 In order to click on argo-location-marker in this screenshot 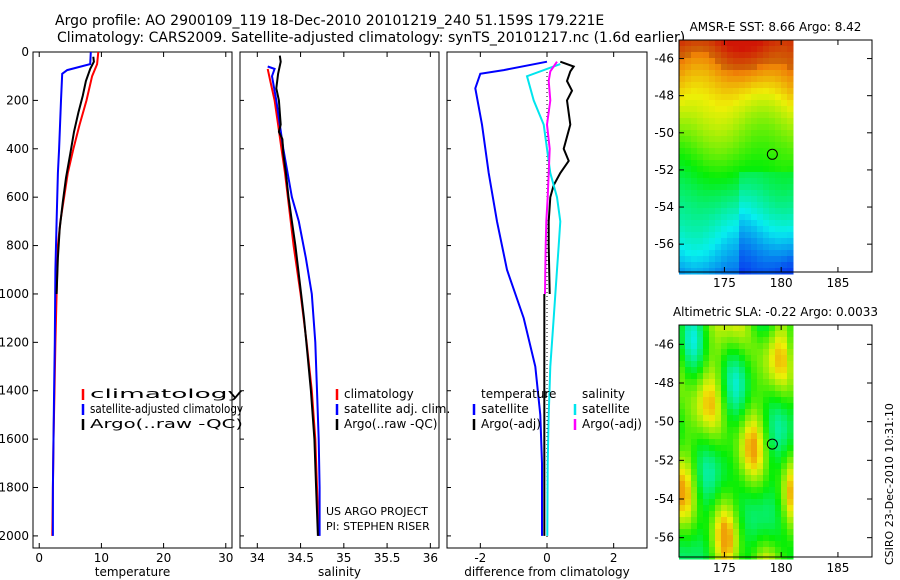, I will do `click(772, 154)`.